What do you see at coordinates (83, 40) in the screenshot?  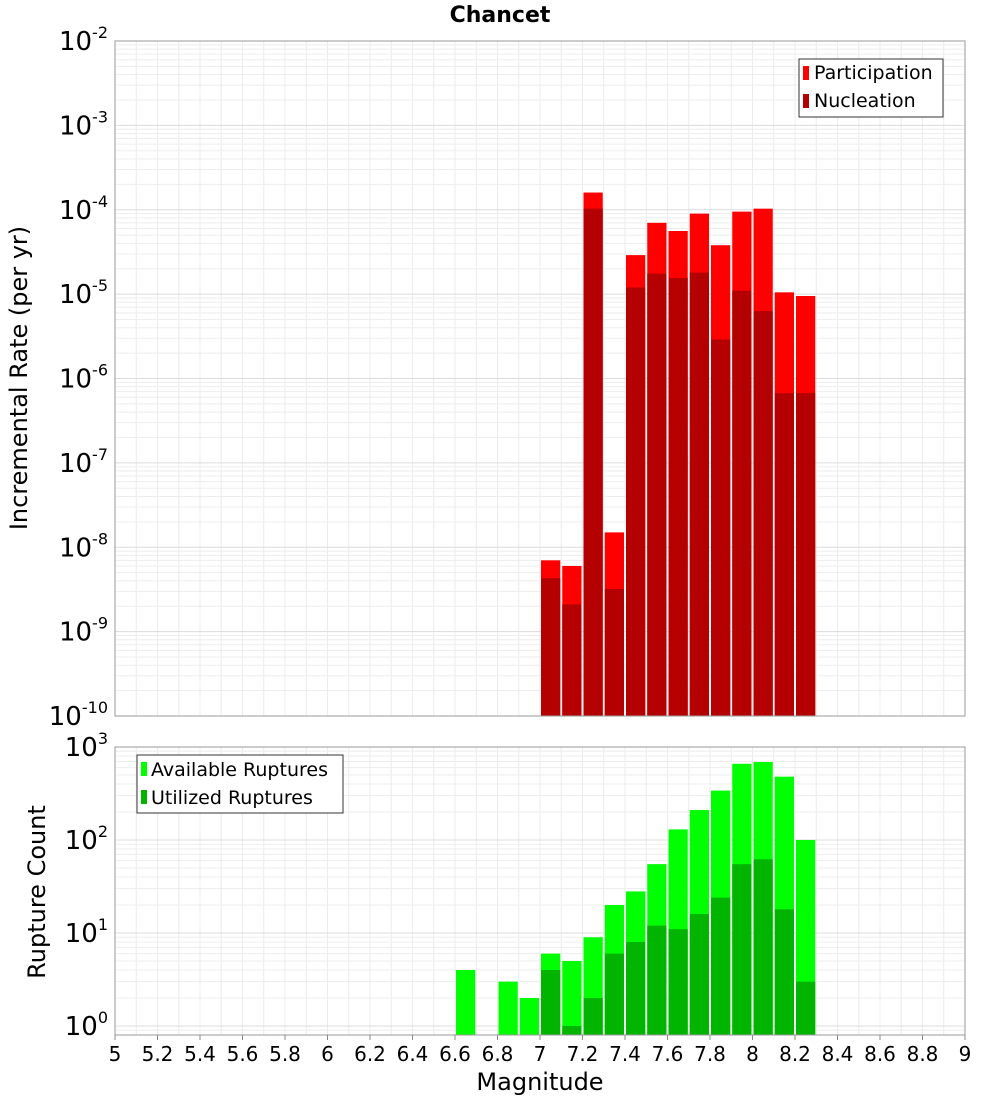 I see `top-y-tick-label: 10⁻²` at bounding box center [83, 40].